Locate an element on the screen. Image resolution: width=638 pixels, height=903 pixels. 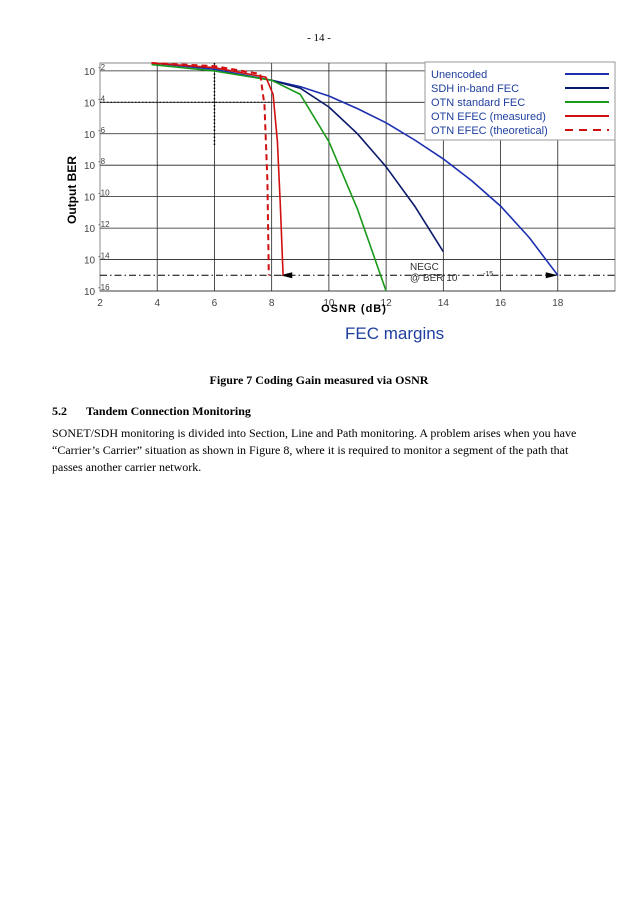
x-tick-label: 12 is located at coordinates (387, 303).